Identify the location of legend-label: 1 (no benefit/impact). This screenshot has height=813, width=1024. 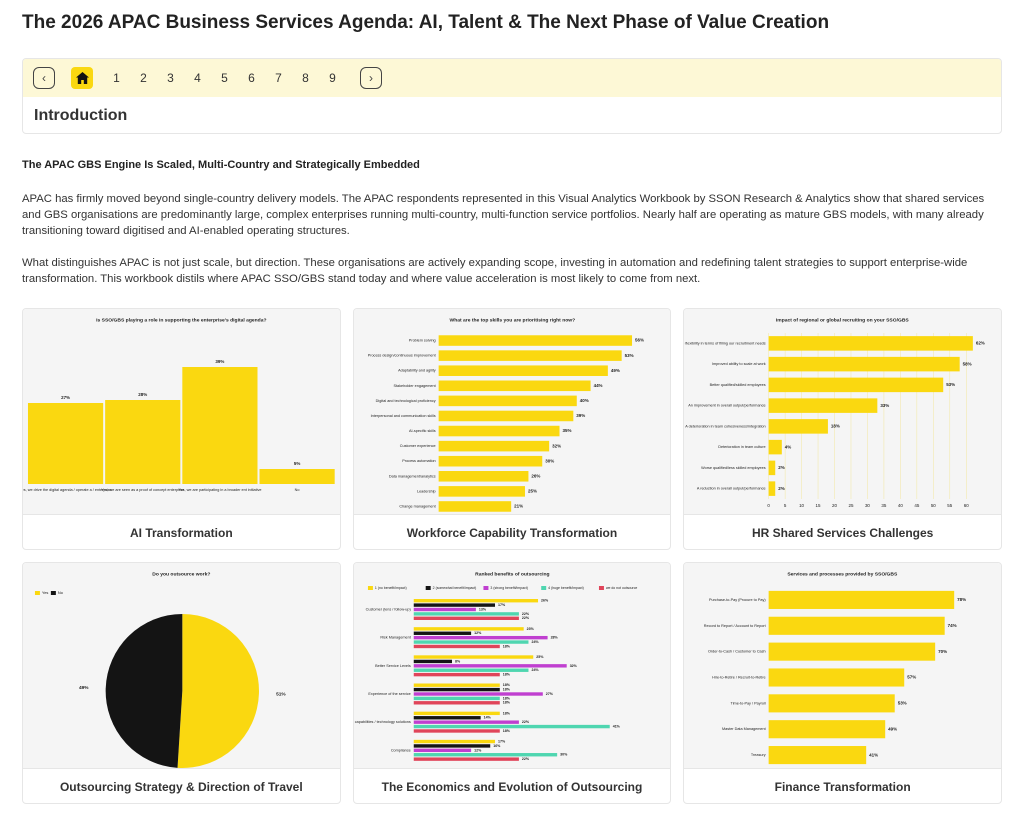
(391, 588).